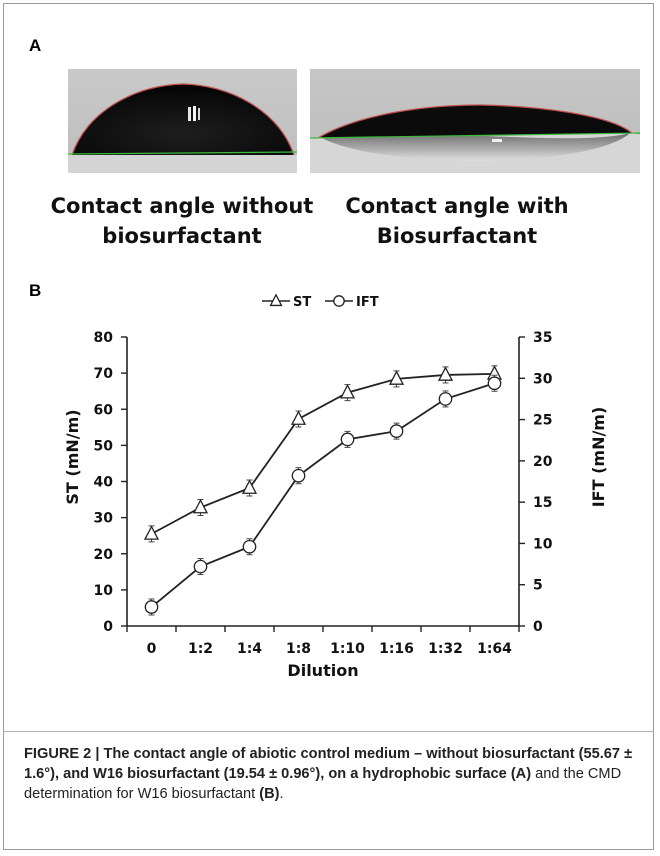 This screenshot has width=660, height=856. I want to click on y-tick-label: 50, so click(104, 446).